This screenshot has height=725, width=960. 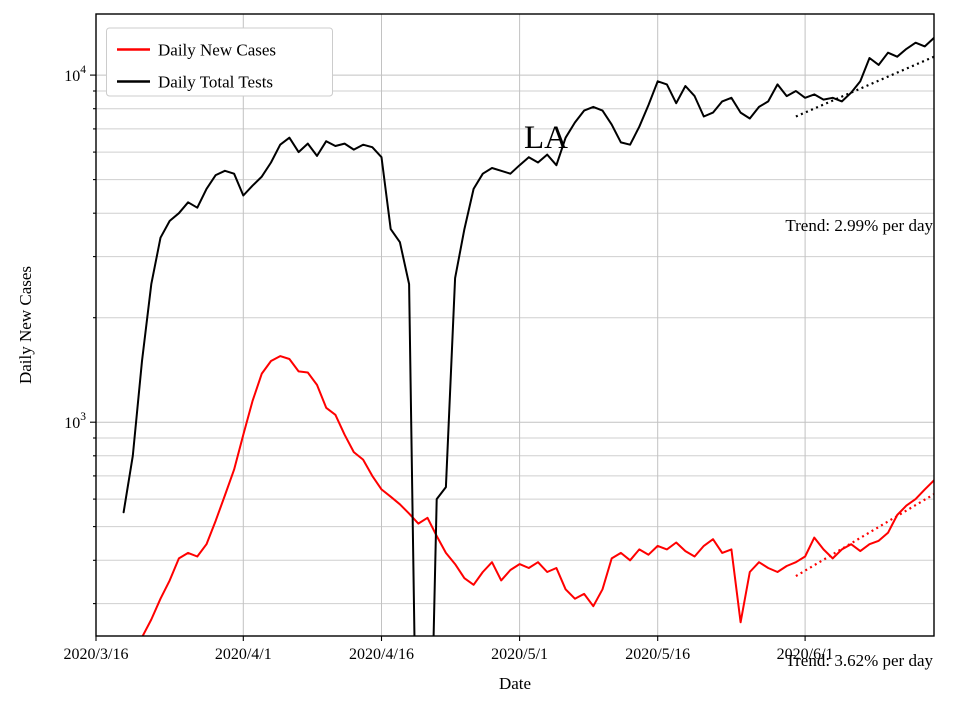 I want to click on x-tick-label: 2020/4/16, so click(x=381, y=654).